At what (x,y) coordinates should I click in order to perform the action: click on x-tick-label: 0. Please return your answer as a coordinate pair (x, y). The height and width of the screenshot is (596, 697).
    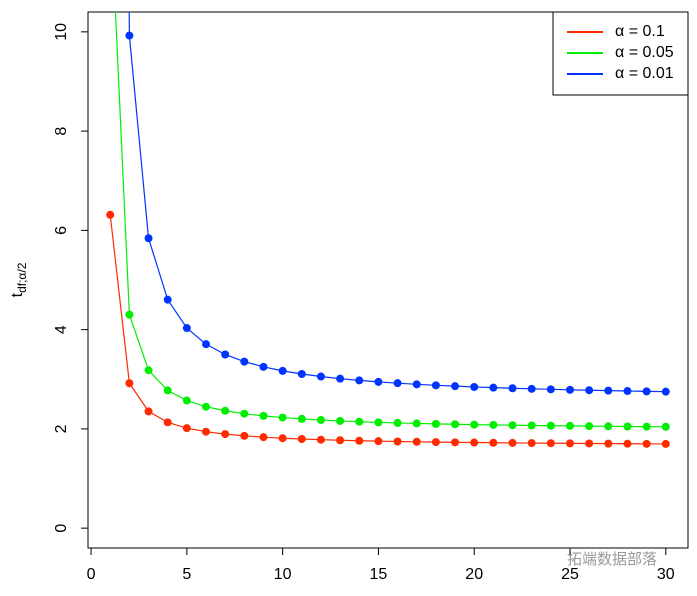
    Looking at the image, I should click on (91, 574).